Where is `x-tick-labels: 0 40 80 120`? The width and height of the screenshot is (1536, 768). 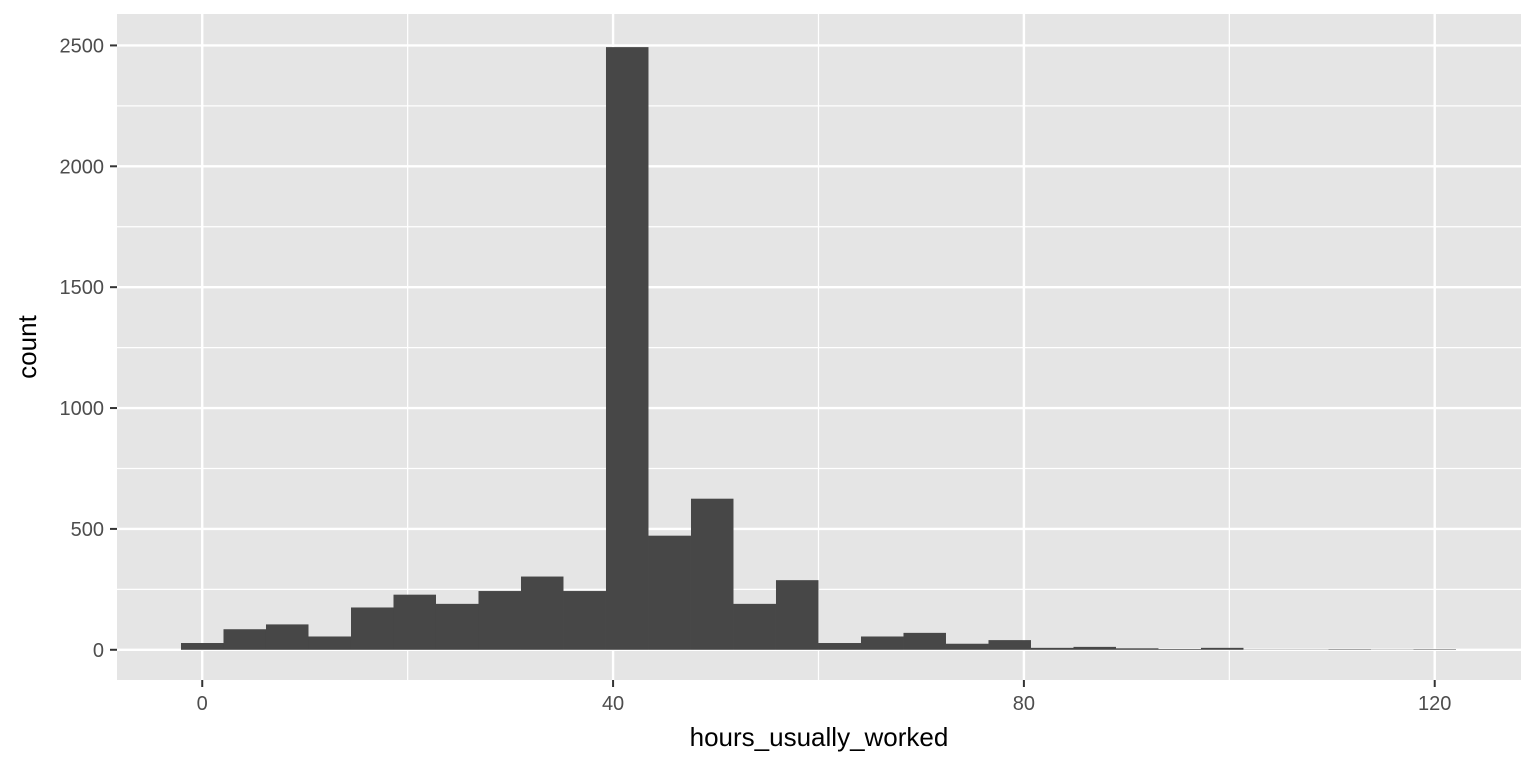 x-tick-labels: 0 40 80 120 is located at coordinates (824, 704).